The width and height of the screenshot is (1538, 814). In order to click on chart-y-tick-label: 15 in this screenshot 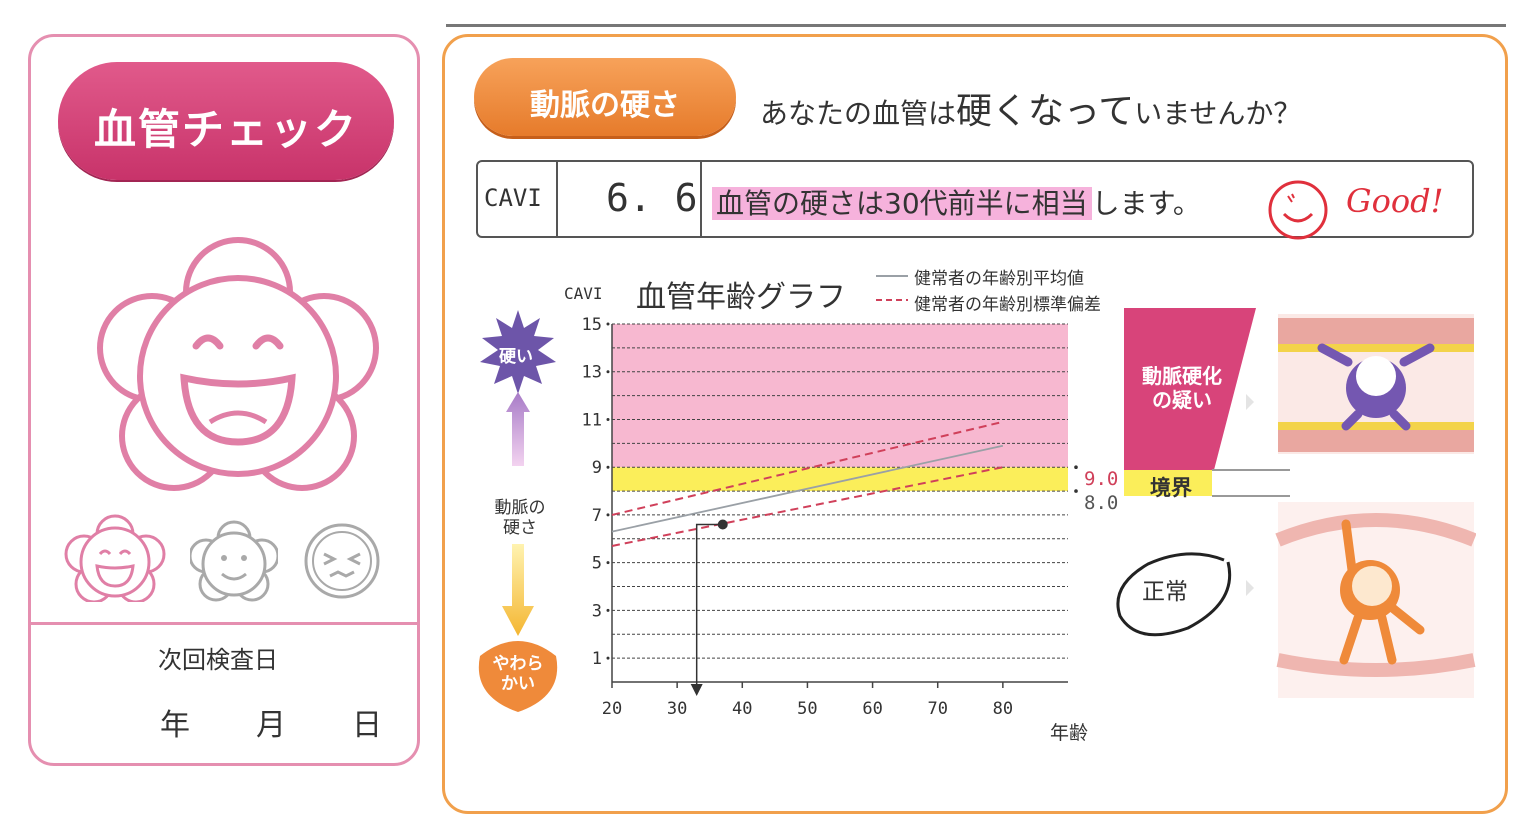, I will do `click(592, 325)`.